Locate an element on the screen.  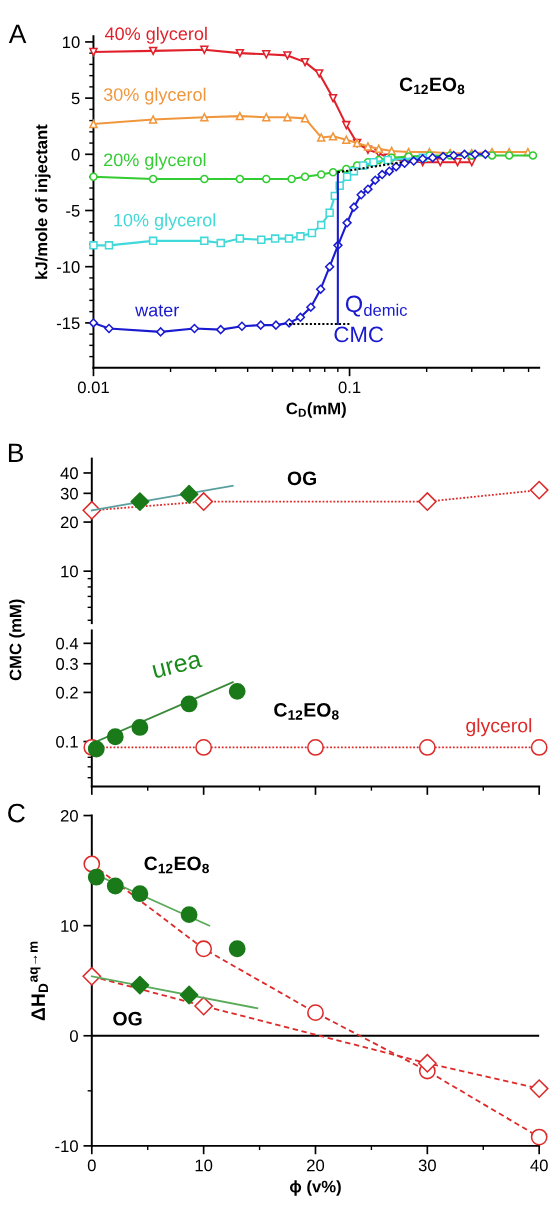
annotation: urea is located at coordinates (177, 666).